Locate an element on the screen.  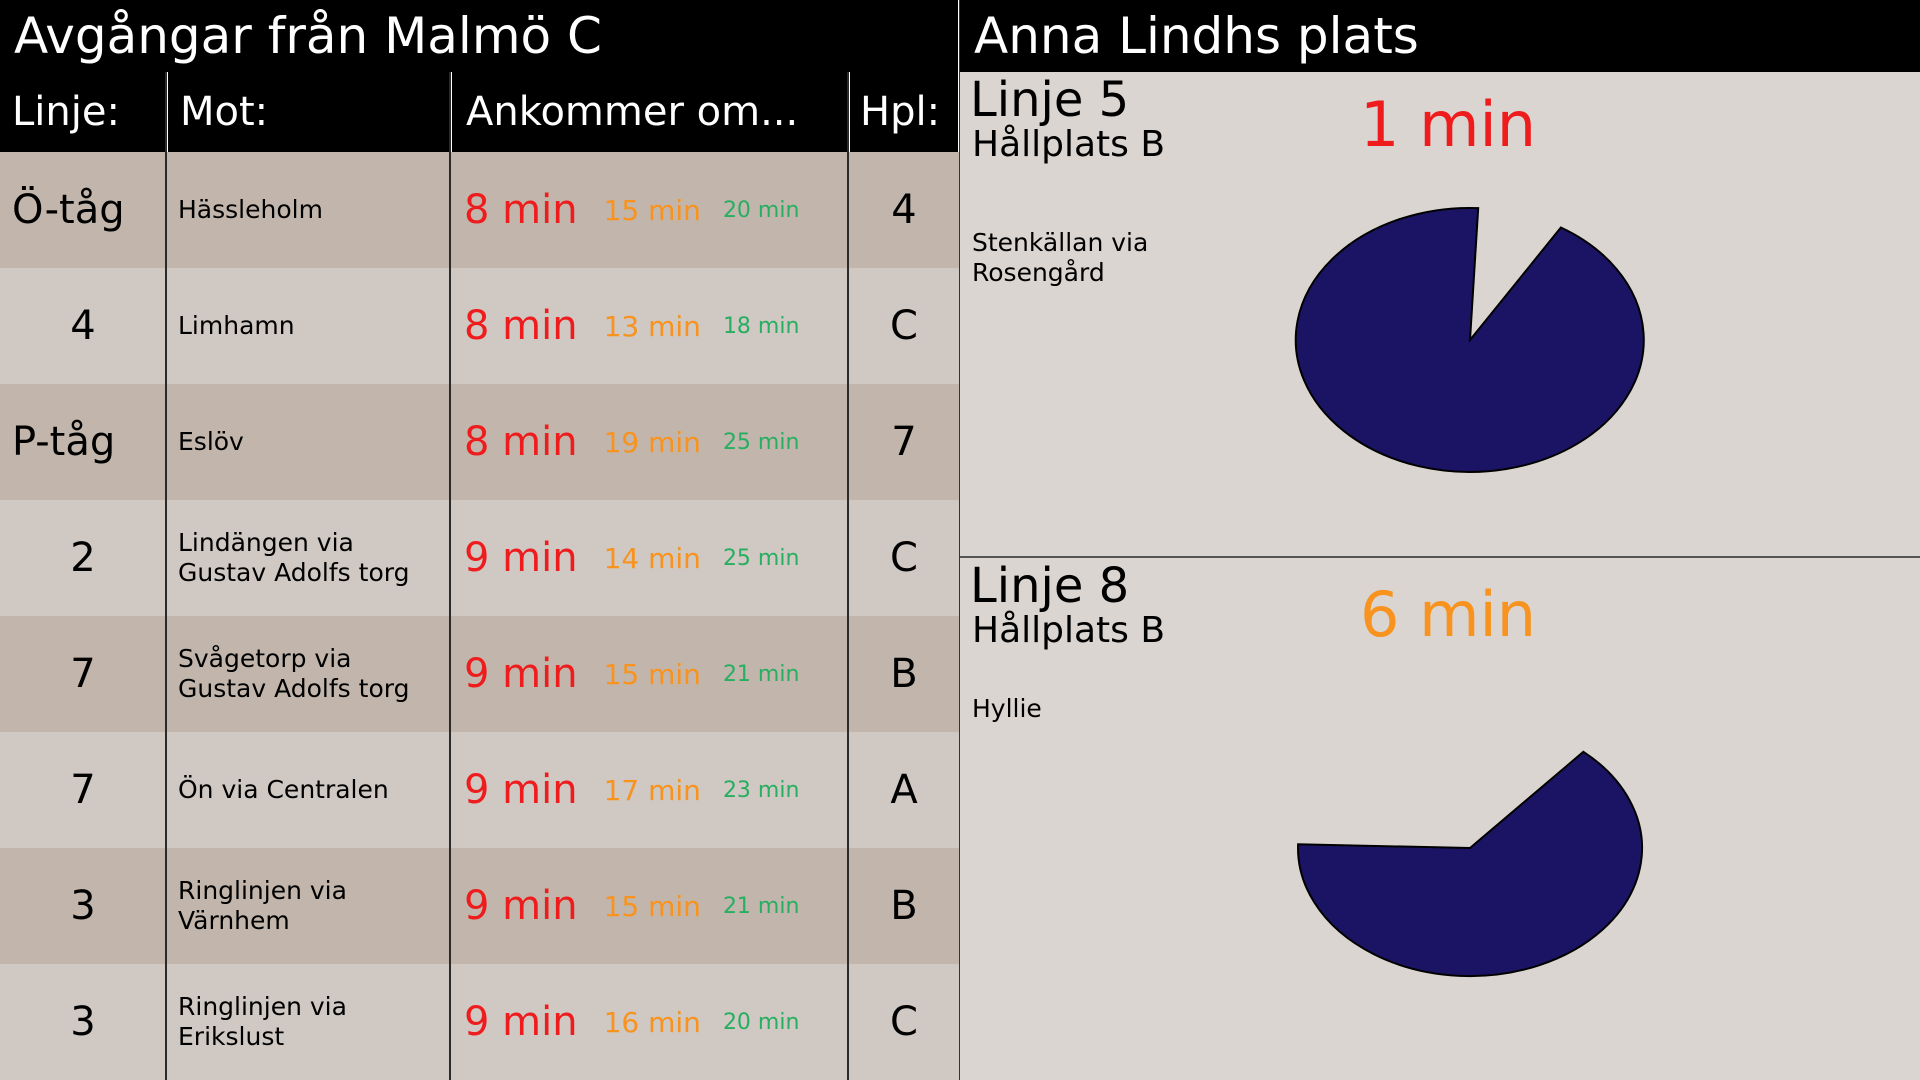
row-times: 8 min 13 min 18 min is located at coordinates (649, 326).